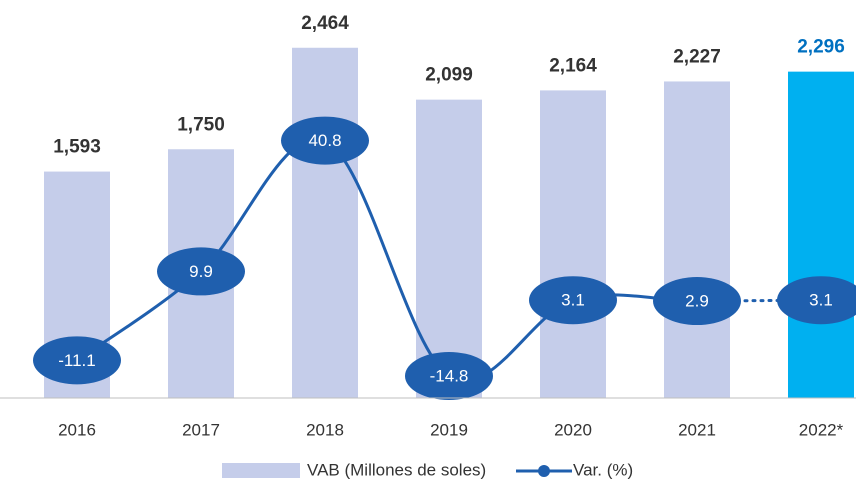  Describe the element at coordinates (201, 124) in the screenshot. I see `bar-value-label: 1,750` at that location.